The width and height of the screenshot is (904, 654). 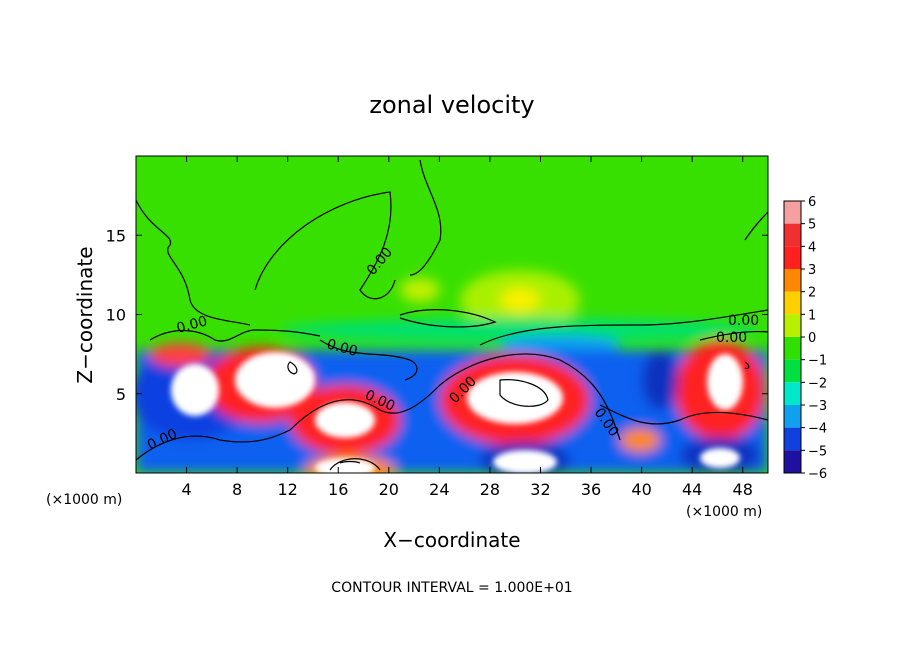 I want to click on colorbar-label: −1, so click(x=817, y=361).